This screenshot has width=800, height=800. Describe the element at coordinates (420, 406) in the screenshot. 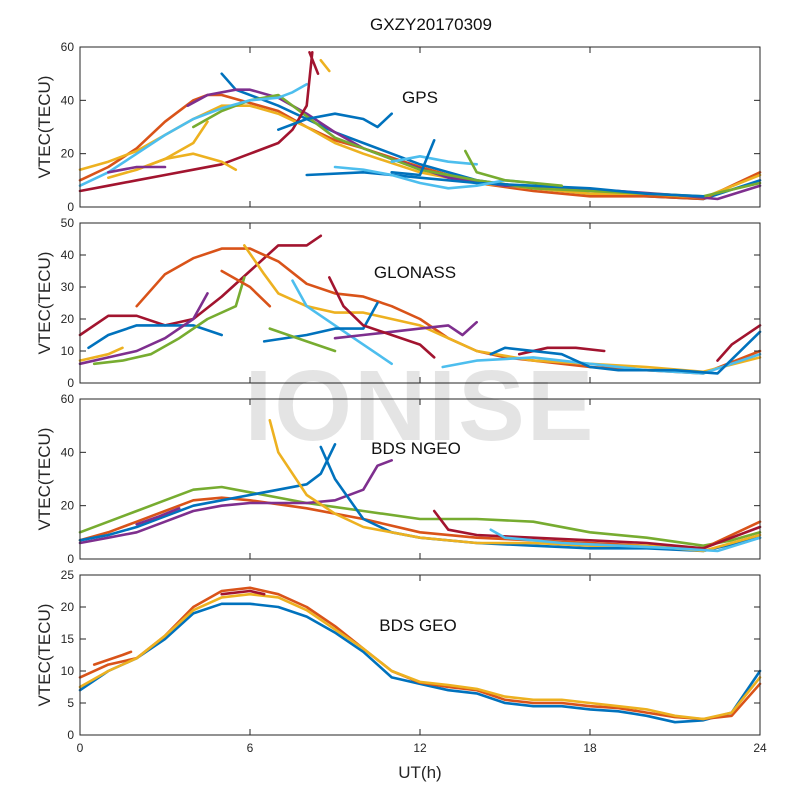

I see `ionise-watermark: IONISE` at that location.